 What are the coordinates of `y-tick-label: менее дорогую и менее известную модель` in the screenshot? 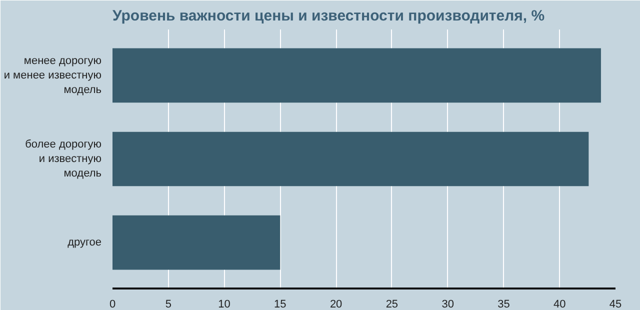 It's located at (53, 75).